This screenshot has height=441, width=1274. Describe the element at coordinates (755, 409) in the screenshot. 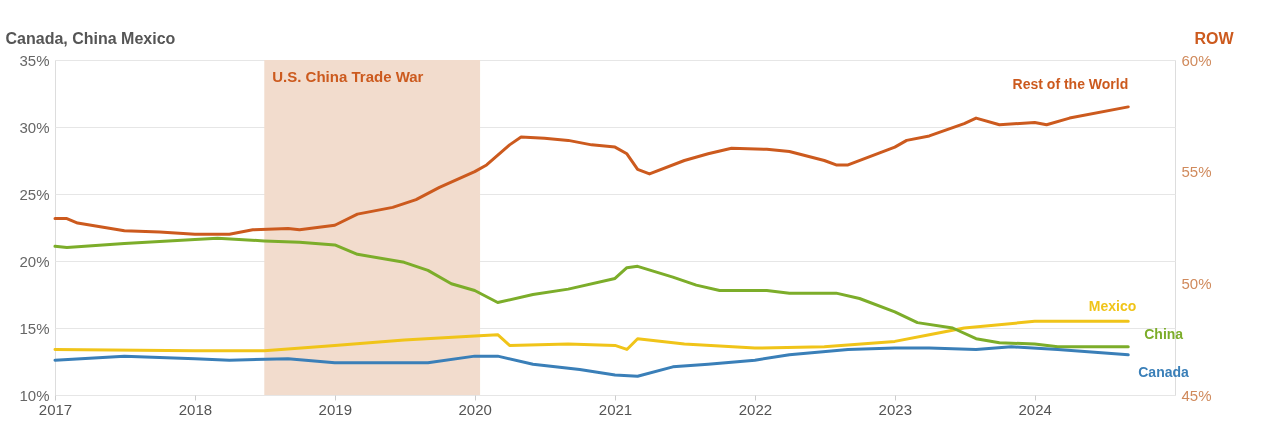

I see `x-tick-label: 2022` at that location.